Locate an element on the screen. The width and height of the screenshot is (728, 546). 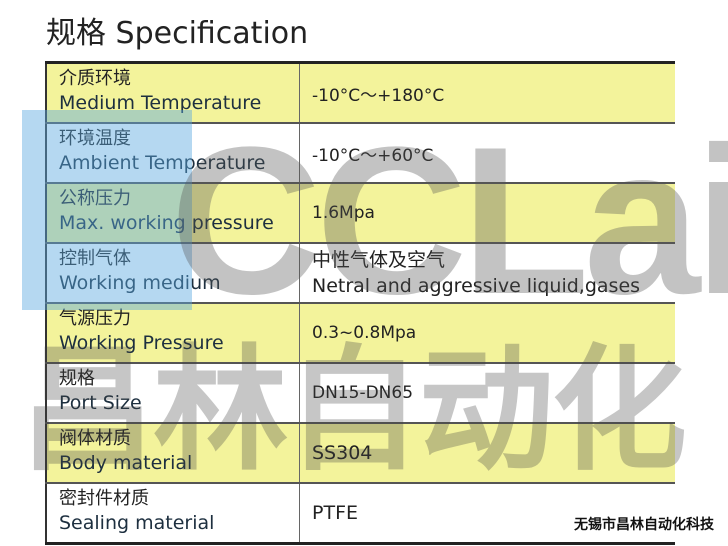
page-title: 规格 Specification is located at coordinates (177, 33).